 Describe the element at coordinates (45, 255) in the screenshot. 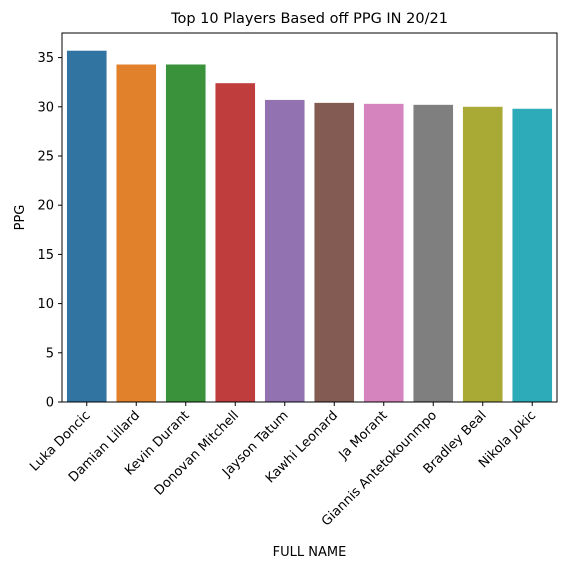

I see `y-tick-label: 15` at that location.